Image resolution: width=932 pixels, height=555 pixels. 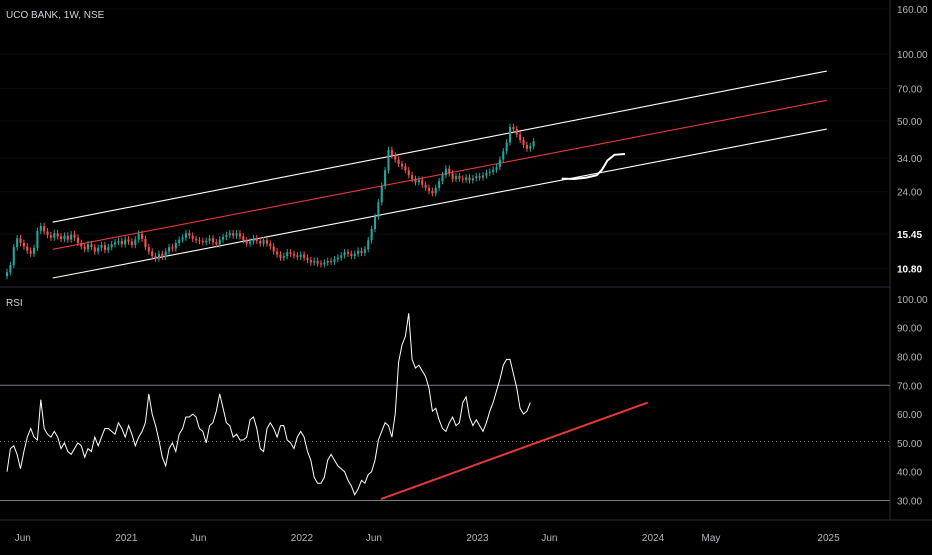 What do you see at coordinates (126, 538) in the screenshot?
I see `time-tick-label: 2021` at bounding box center [126, 538].